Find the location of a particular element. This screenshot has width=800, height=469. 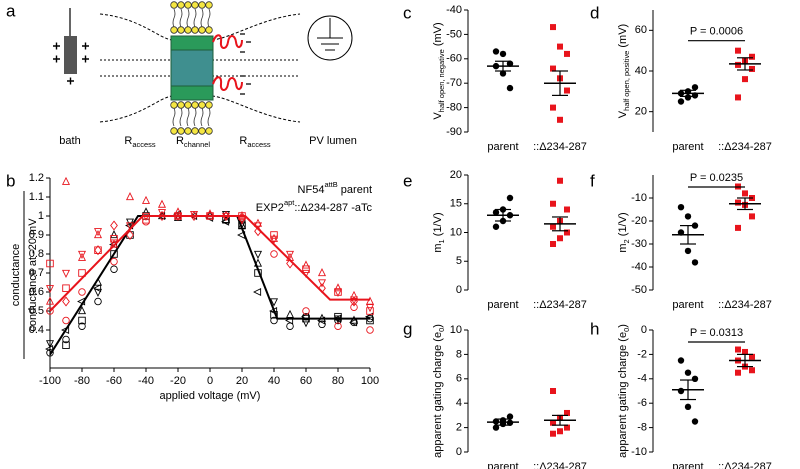

y-tick-label: 5 is located at coordinates (459, 261).